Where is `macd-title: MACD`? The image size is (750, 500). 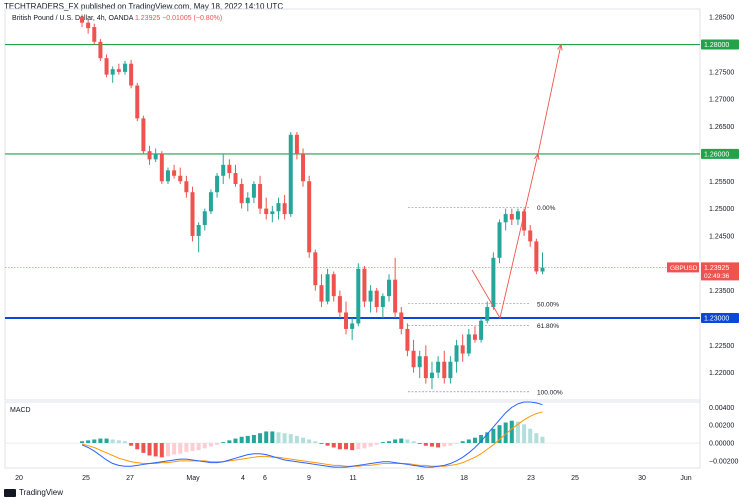 macd-title: MACD is located at coordinates (20, 410).